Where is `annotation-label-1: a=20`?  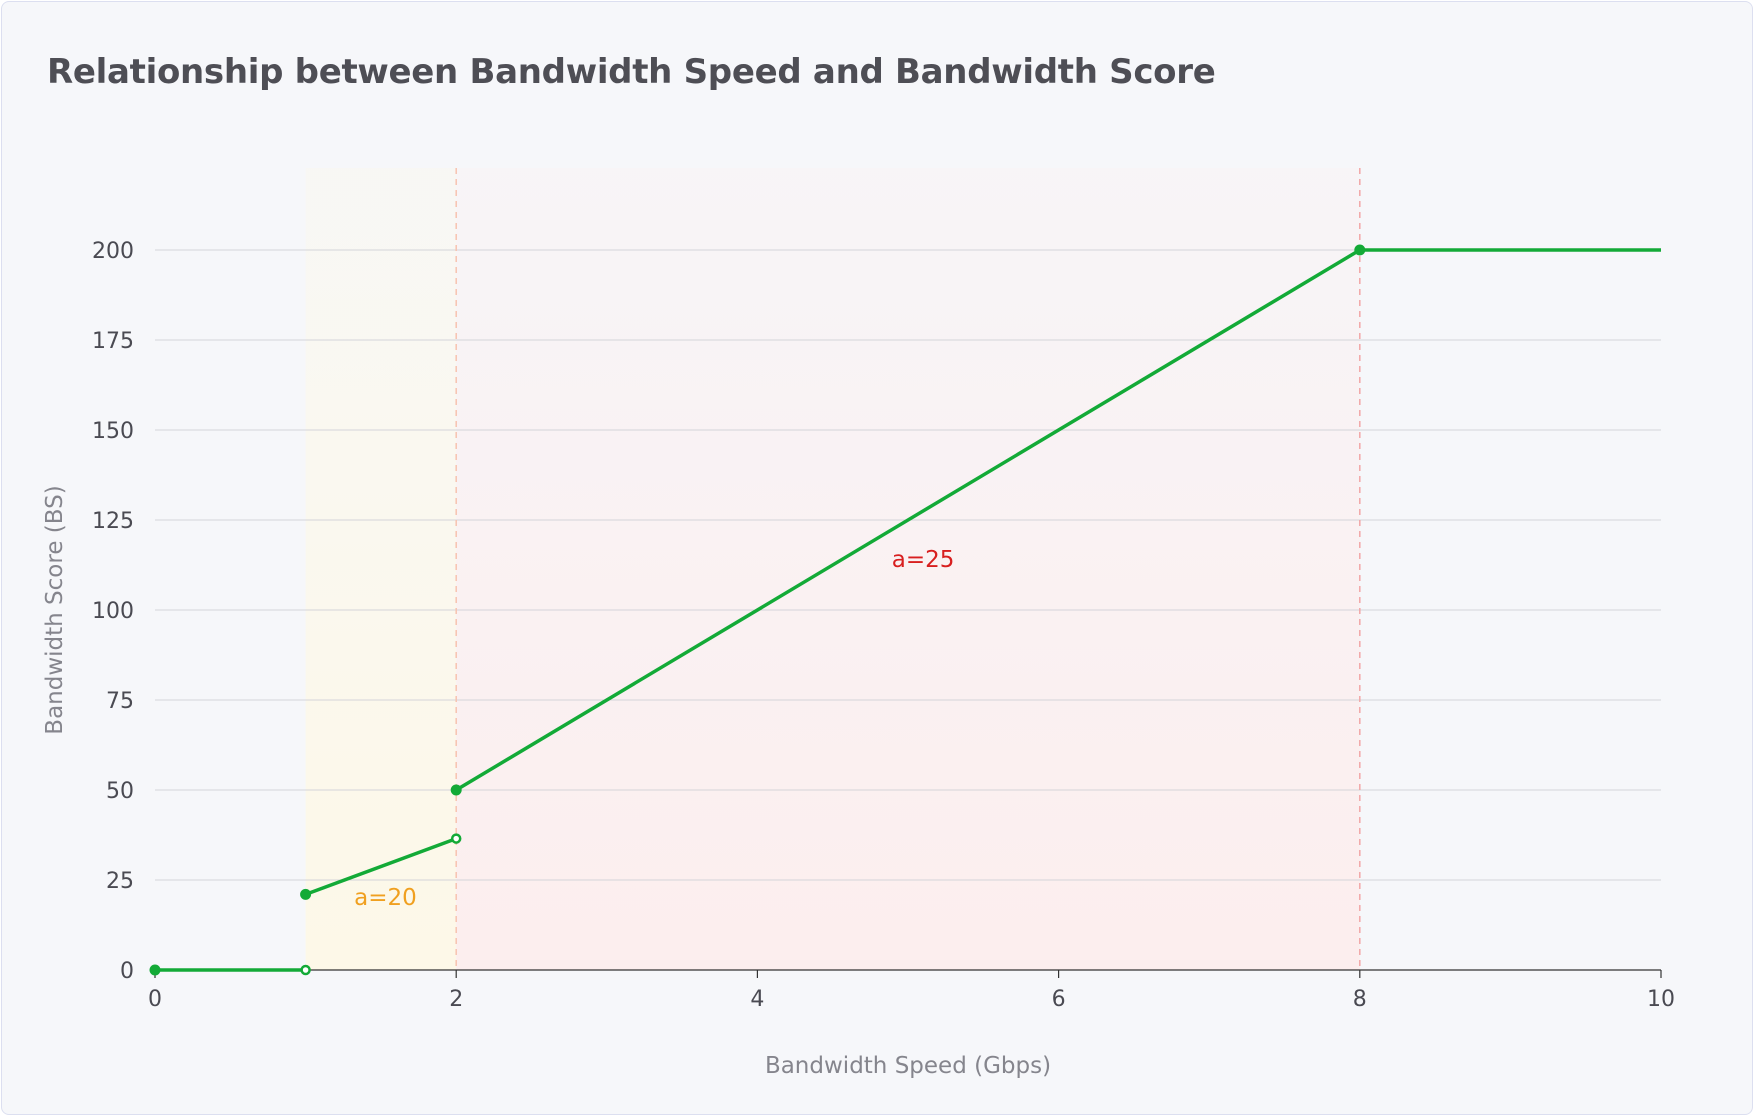
annotation-label-1: a=20 is located at coordinates (385, 898).